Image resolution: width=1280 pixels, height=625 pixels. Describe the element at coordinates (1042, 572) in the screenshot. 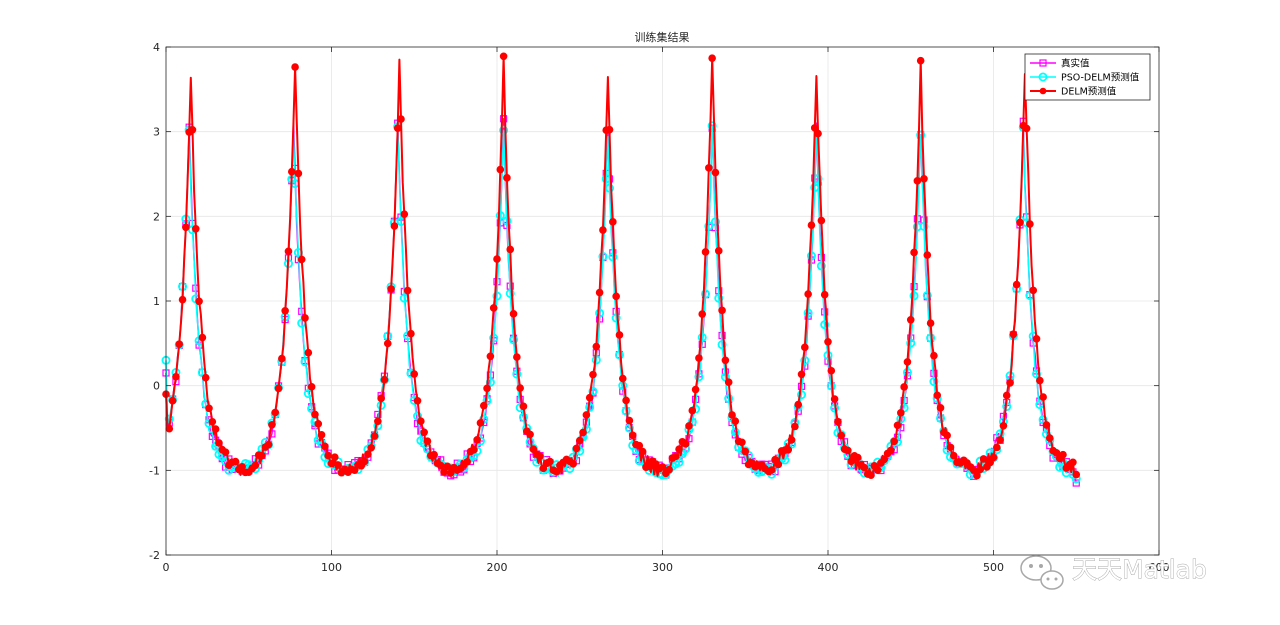

I see `wechat-icon` at that location.